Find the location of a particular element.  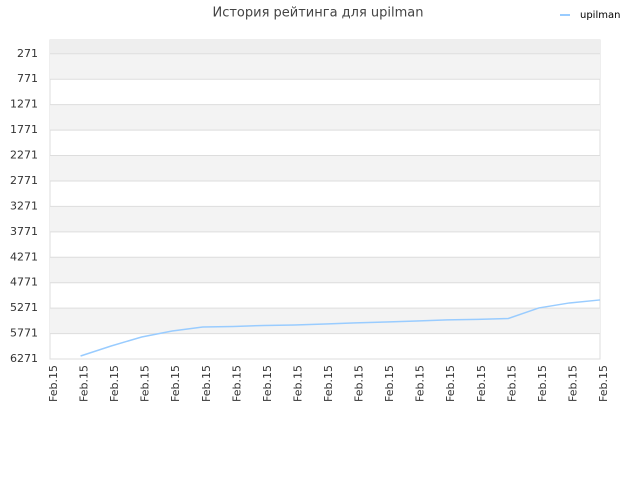

y-tick-label: 271 is located at coordinates (27, 53).